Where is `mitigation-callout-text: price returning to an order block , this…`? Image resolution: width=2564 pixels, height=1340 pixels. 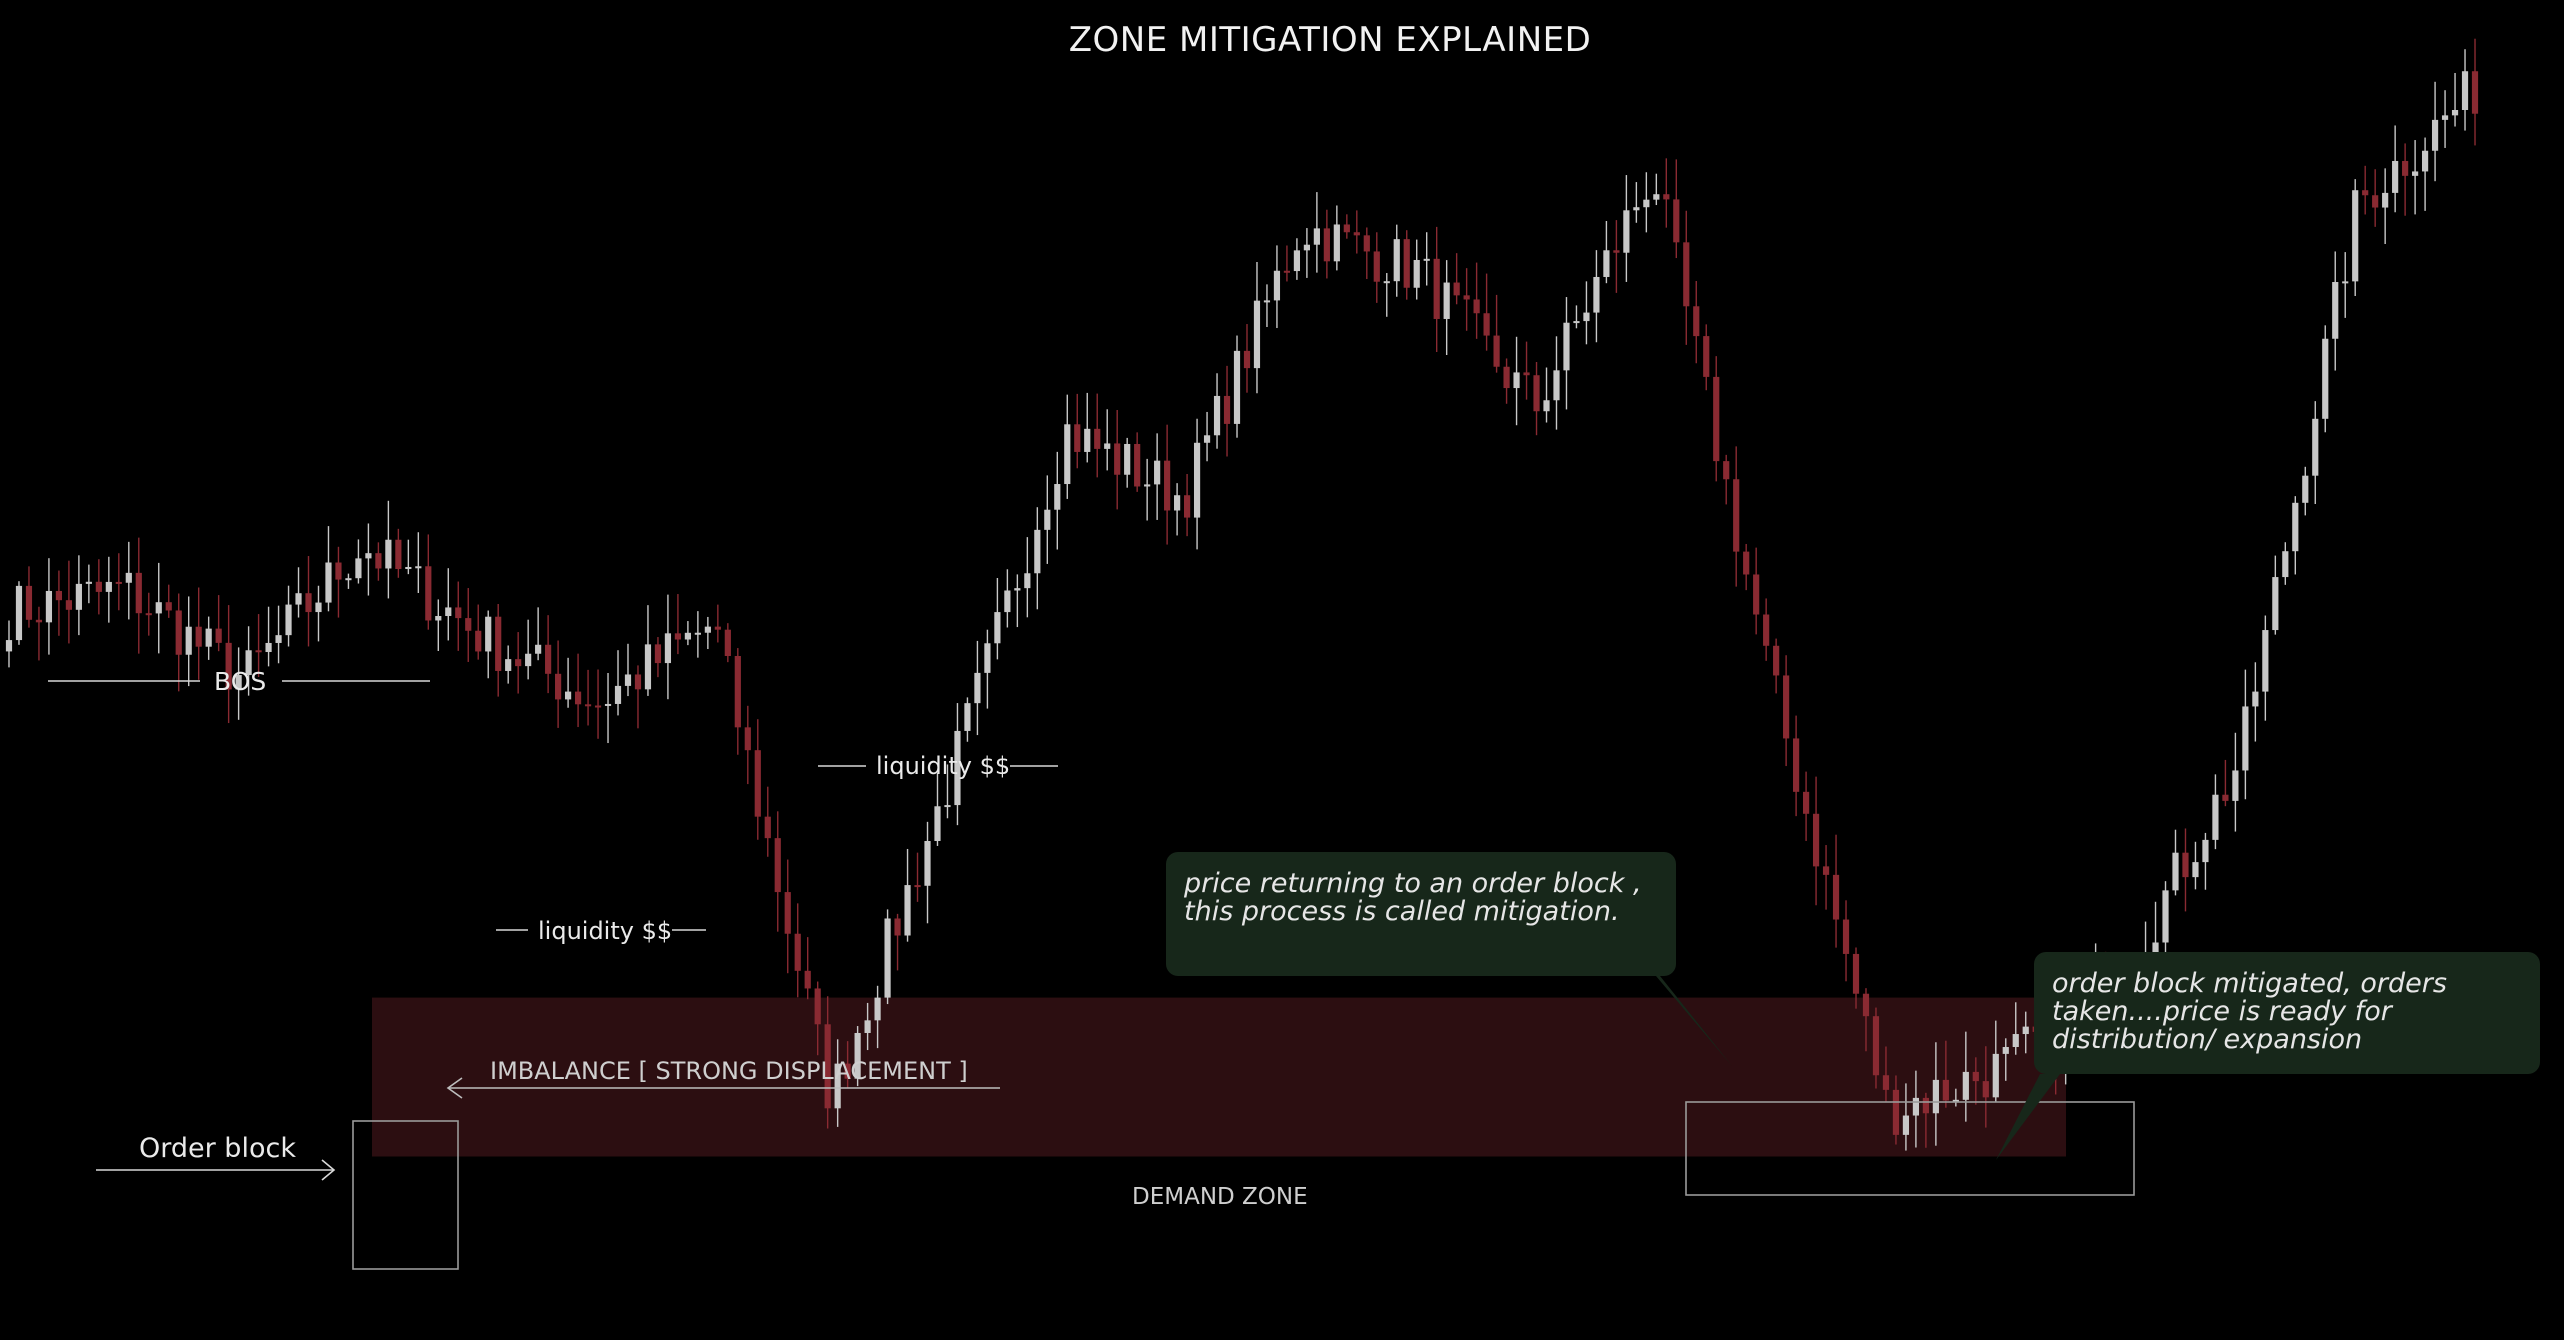
mitigation-callout-text: price returning to an order block , this… is located at coordinates (1413, 897).